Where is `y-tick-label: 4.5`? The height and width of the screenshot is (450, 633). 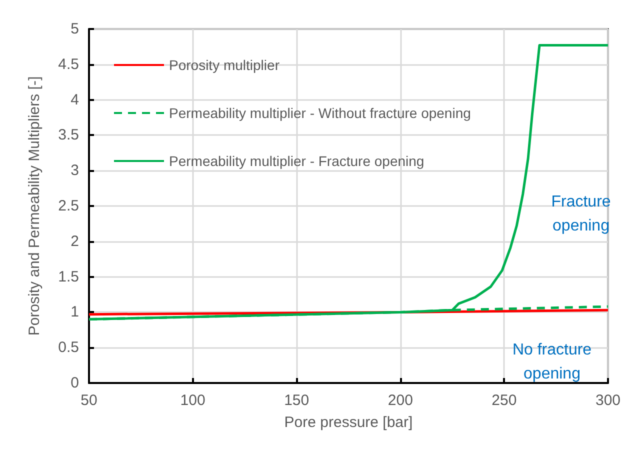 y-tick-label: 4.5 is located at coordinates (68, 64).